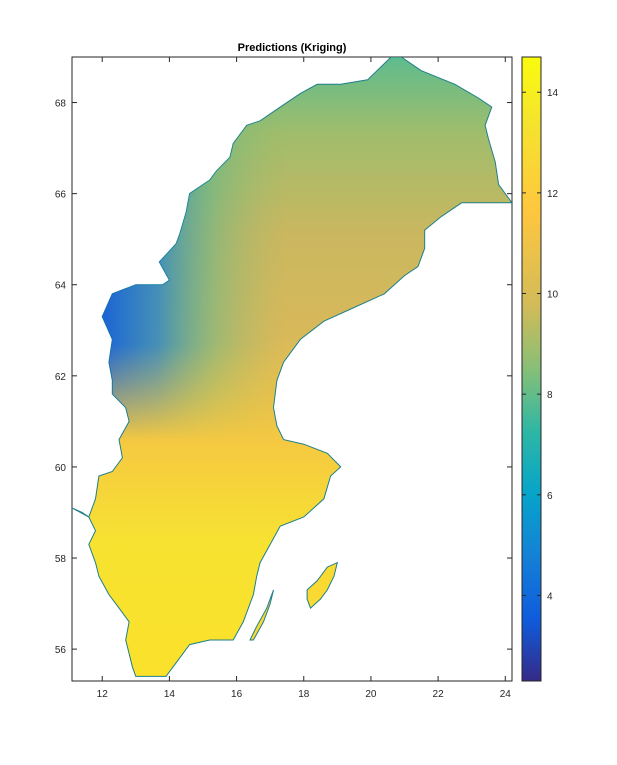 This screenshot has height=765, width=617. Describe the element at coordinates (261, 615) in the screenshot. I see `island-land` at that location.